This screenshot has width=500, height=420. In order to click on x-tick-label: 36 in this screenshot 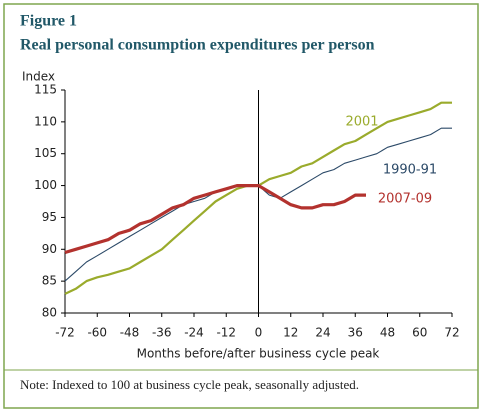, I will do `click(355, 333)`.